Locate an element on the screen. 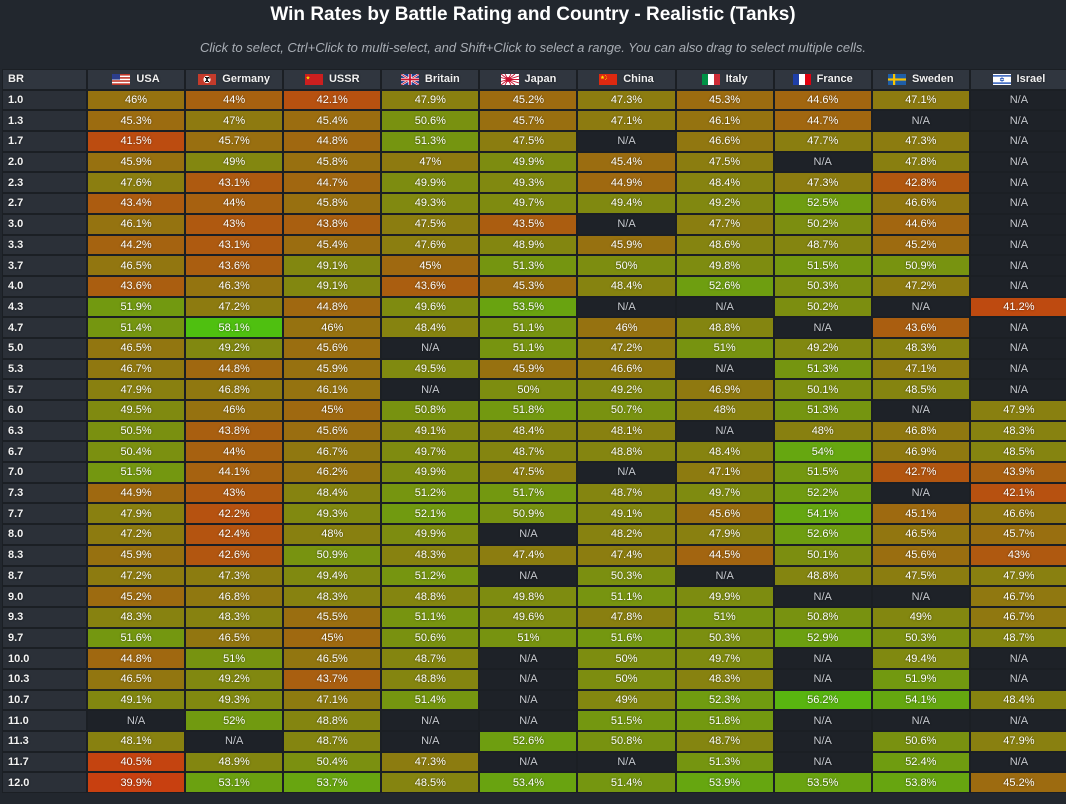  win-rate-cell: 48.8% is located at coordinates (332, 720).